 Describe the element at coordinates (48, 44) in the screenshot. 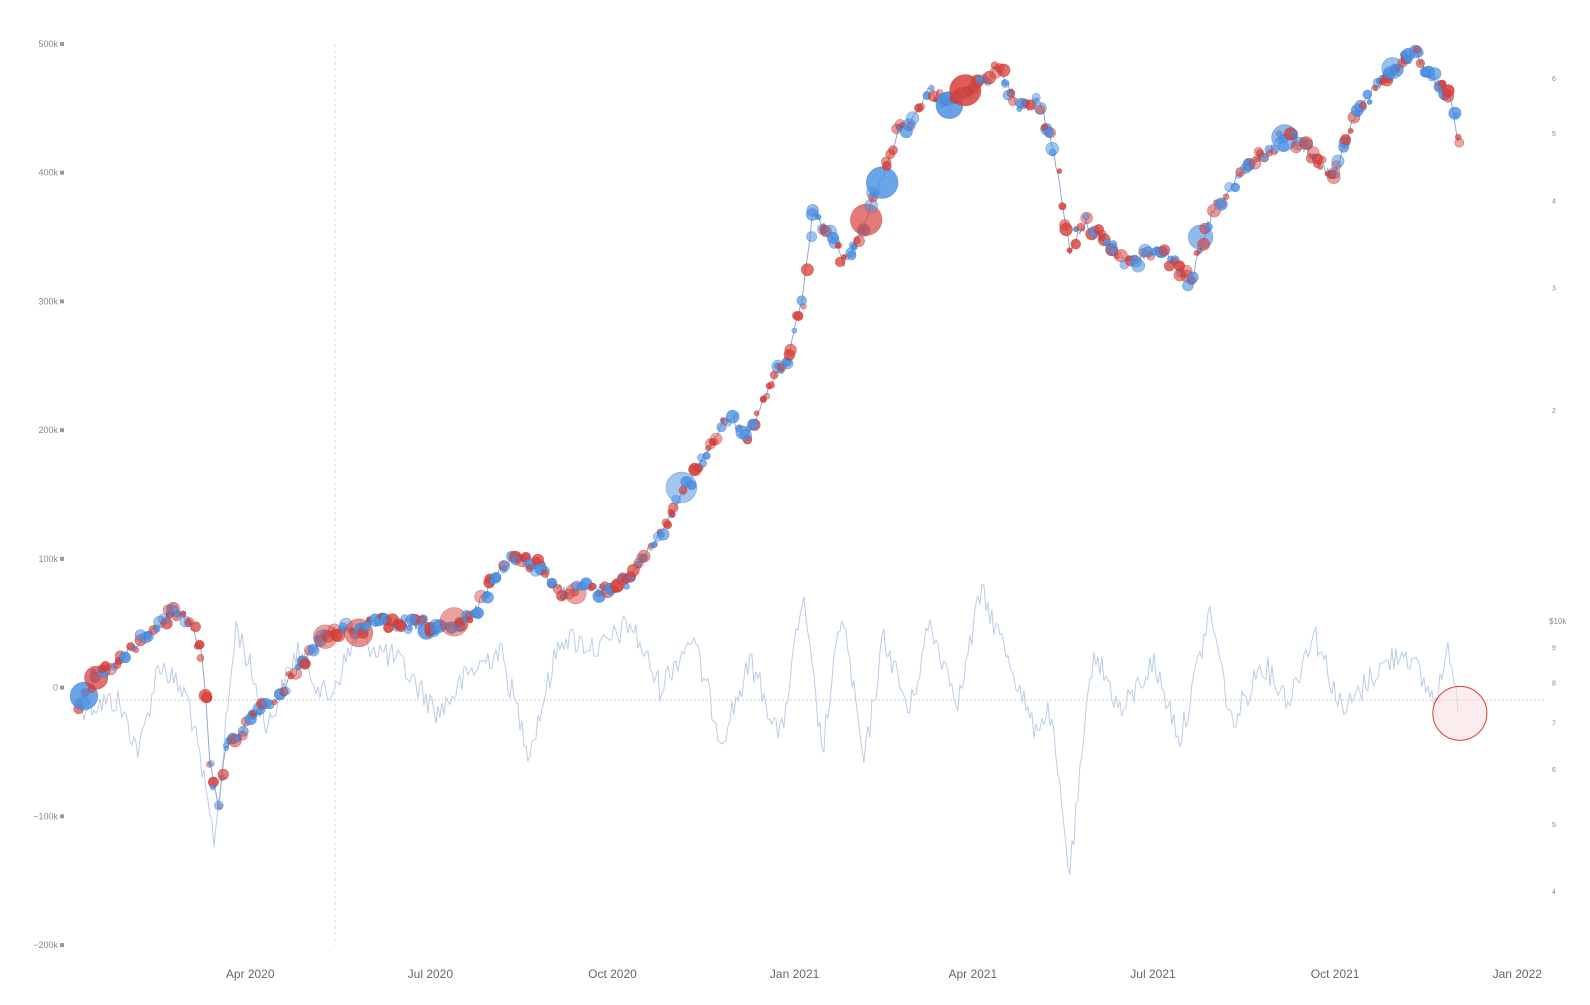

I see `y-tick-label: 500k` at that location.